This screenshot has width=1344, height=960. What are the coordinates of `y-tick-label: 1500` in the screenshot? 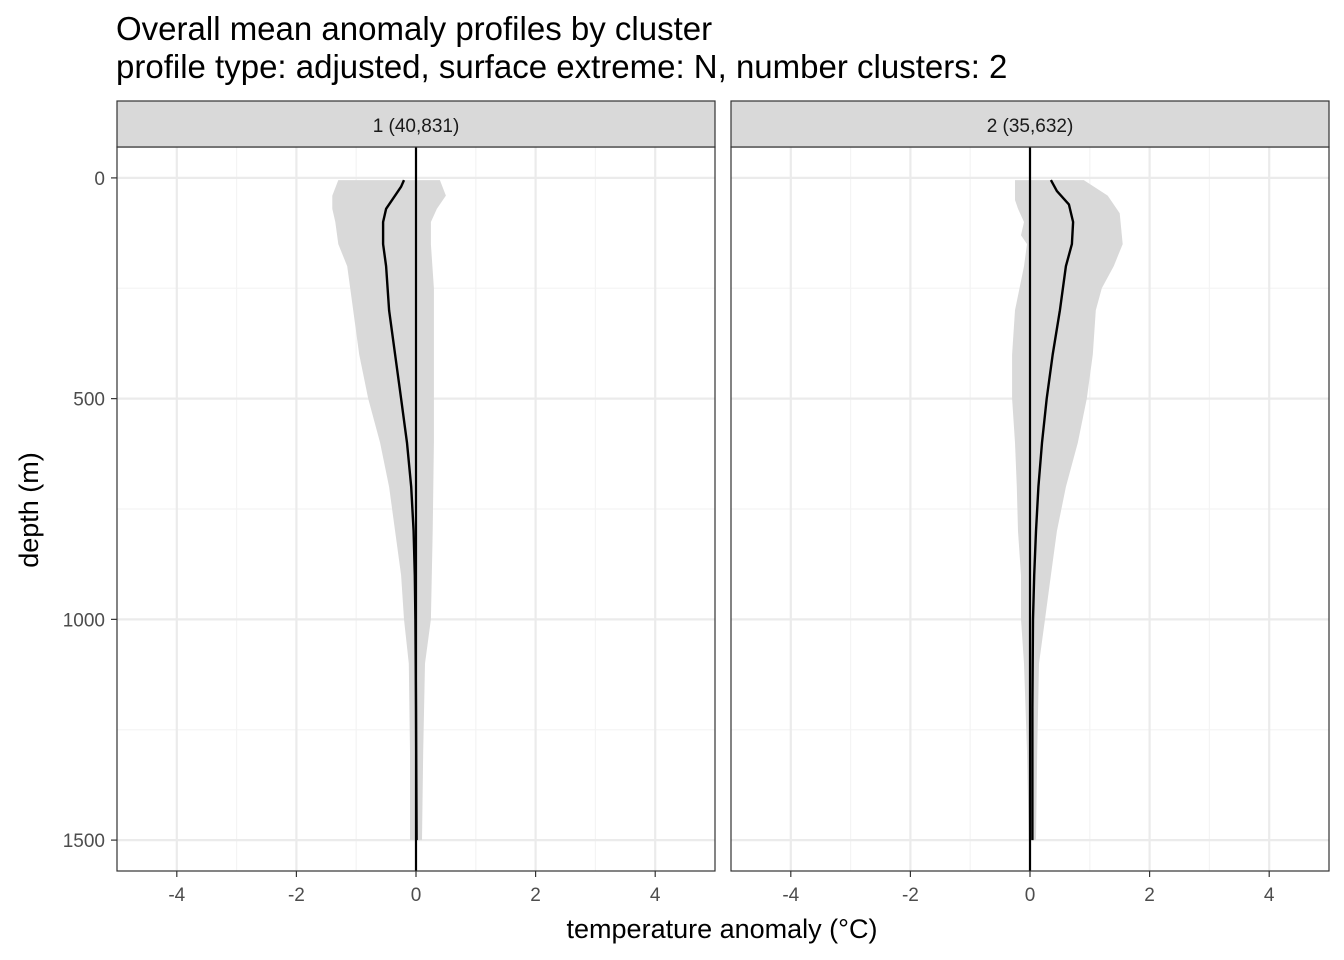 It's located at (84, 841).